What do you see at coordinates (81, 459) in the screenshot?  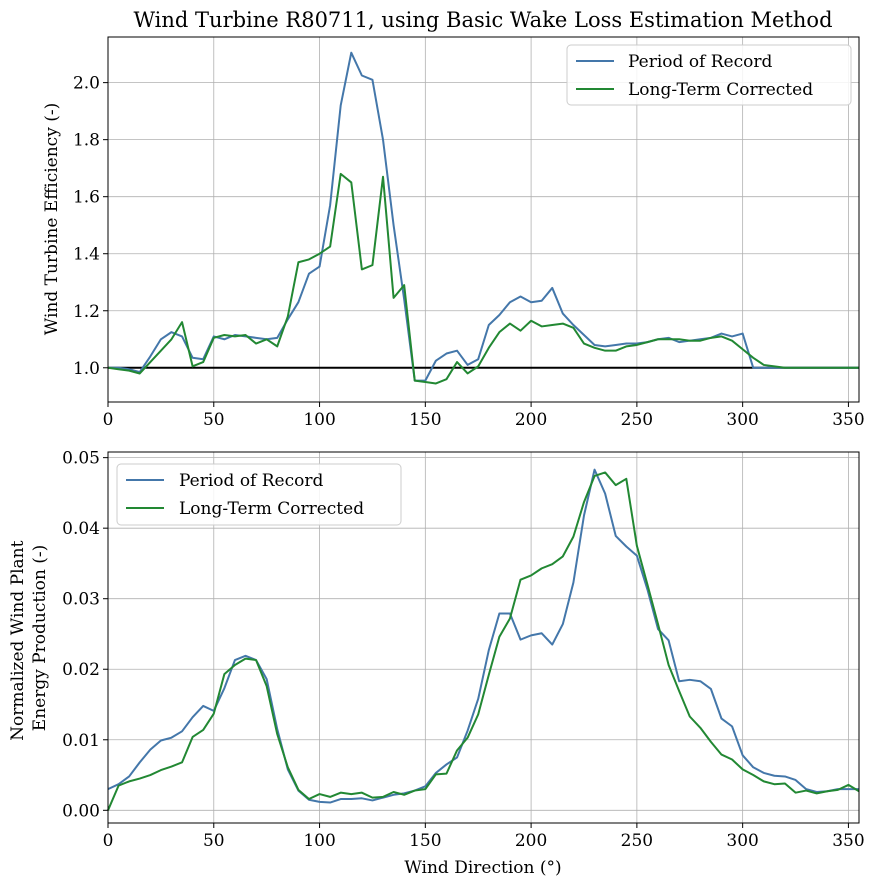 I see `y-tick-label: 0.05` at bounding box center [81, 459].